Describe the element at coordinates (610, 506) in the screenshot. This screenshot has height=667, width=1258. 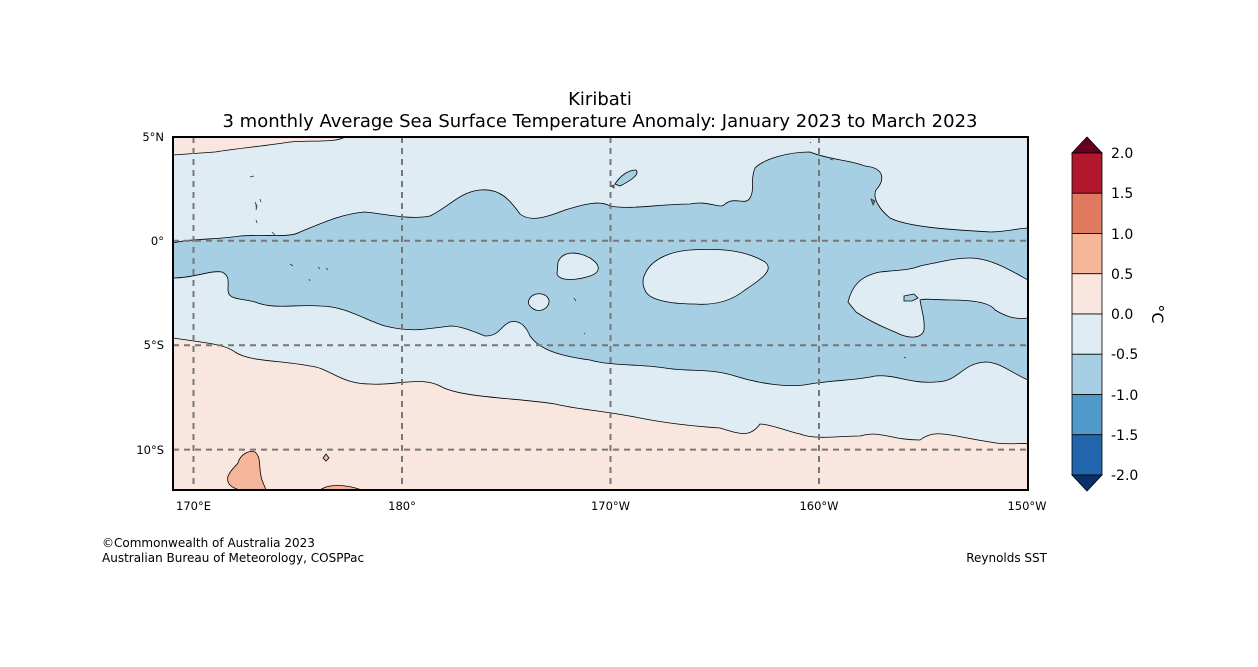
I see `lon-label-170w: 170°W` at that location.